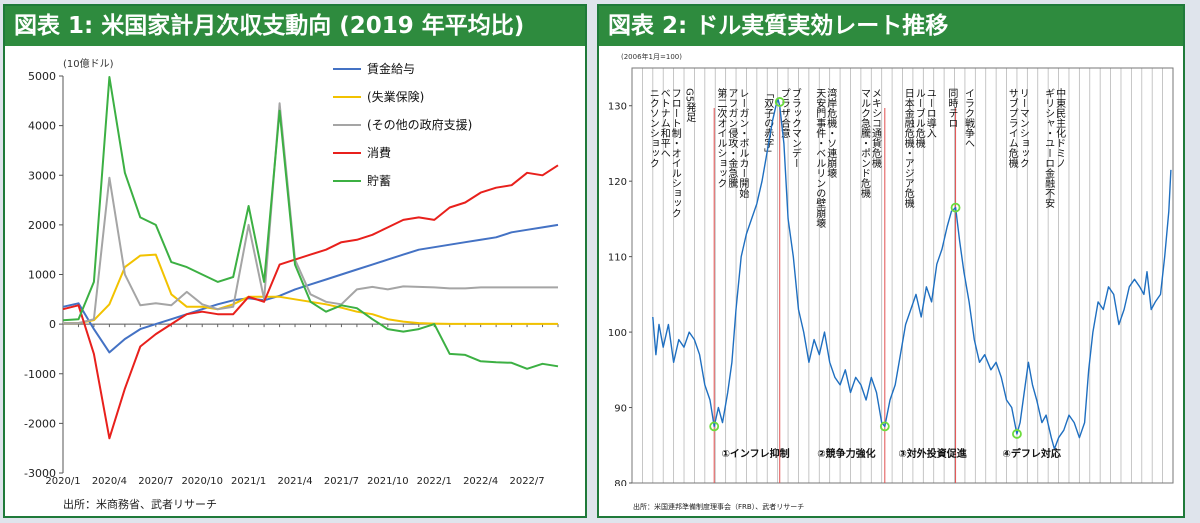 The width and height of the screenshot is (1200, 523). I want to click on phase-label: ②競争力強化, so click(846, 453).